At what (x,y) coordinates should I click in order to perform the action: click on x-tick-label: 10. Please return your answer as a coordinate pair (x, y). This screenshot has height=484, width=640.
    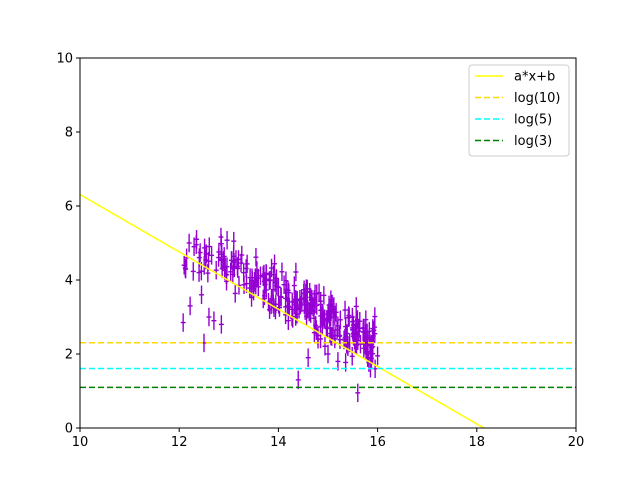
    Looking at the image, I should click on (80, 442).